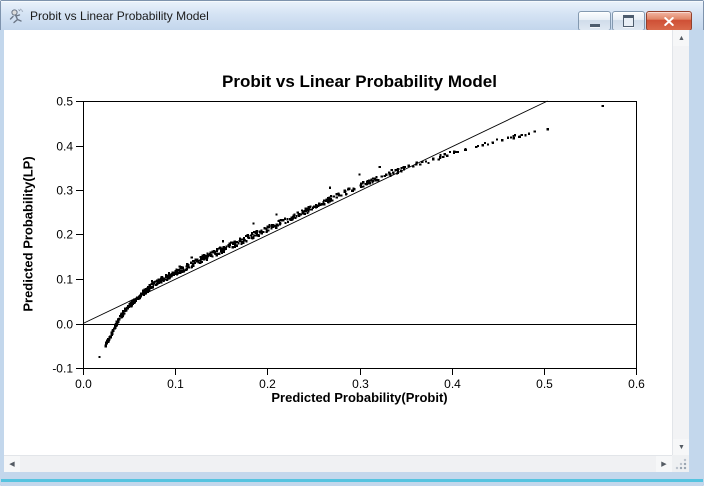 This screenshot has height=486, width=704. I want to click on vertical-scrollbar: ▲ ▼, so click(681, 242).